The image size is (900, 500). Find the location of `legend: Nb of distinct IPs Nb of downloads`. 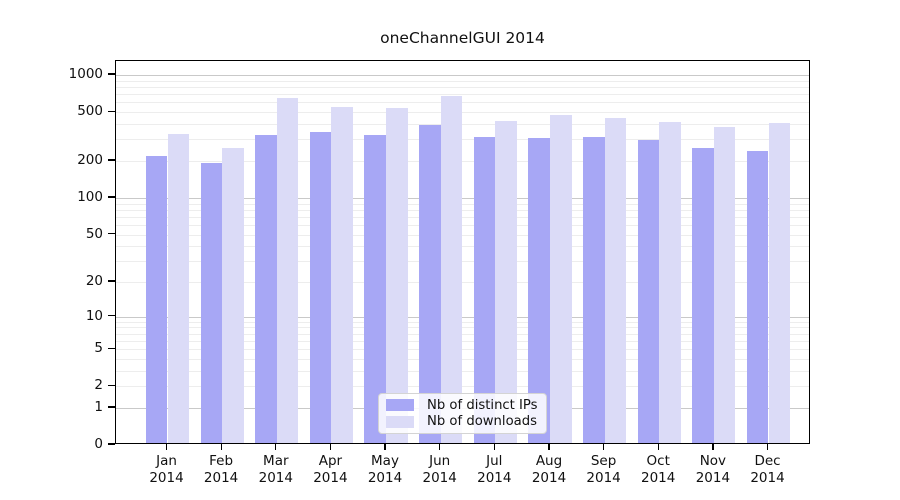

legend: Nb of distinct IPs Nb of downloads is located at coordinates (462, 413).